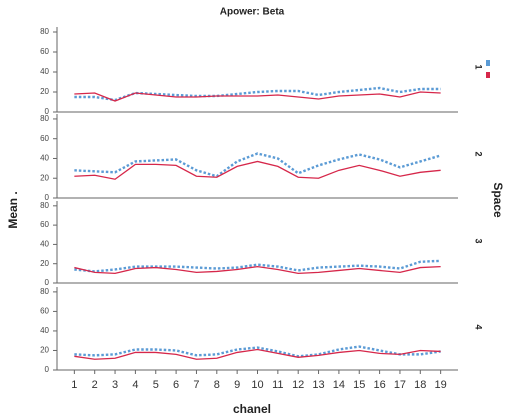 The image size is (505, 419). Describe the element at coordinates (479, 153) in the screenshot. I see `panel-label: 2` at that location.